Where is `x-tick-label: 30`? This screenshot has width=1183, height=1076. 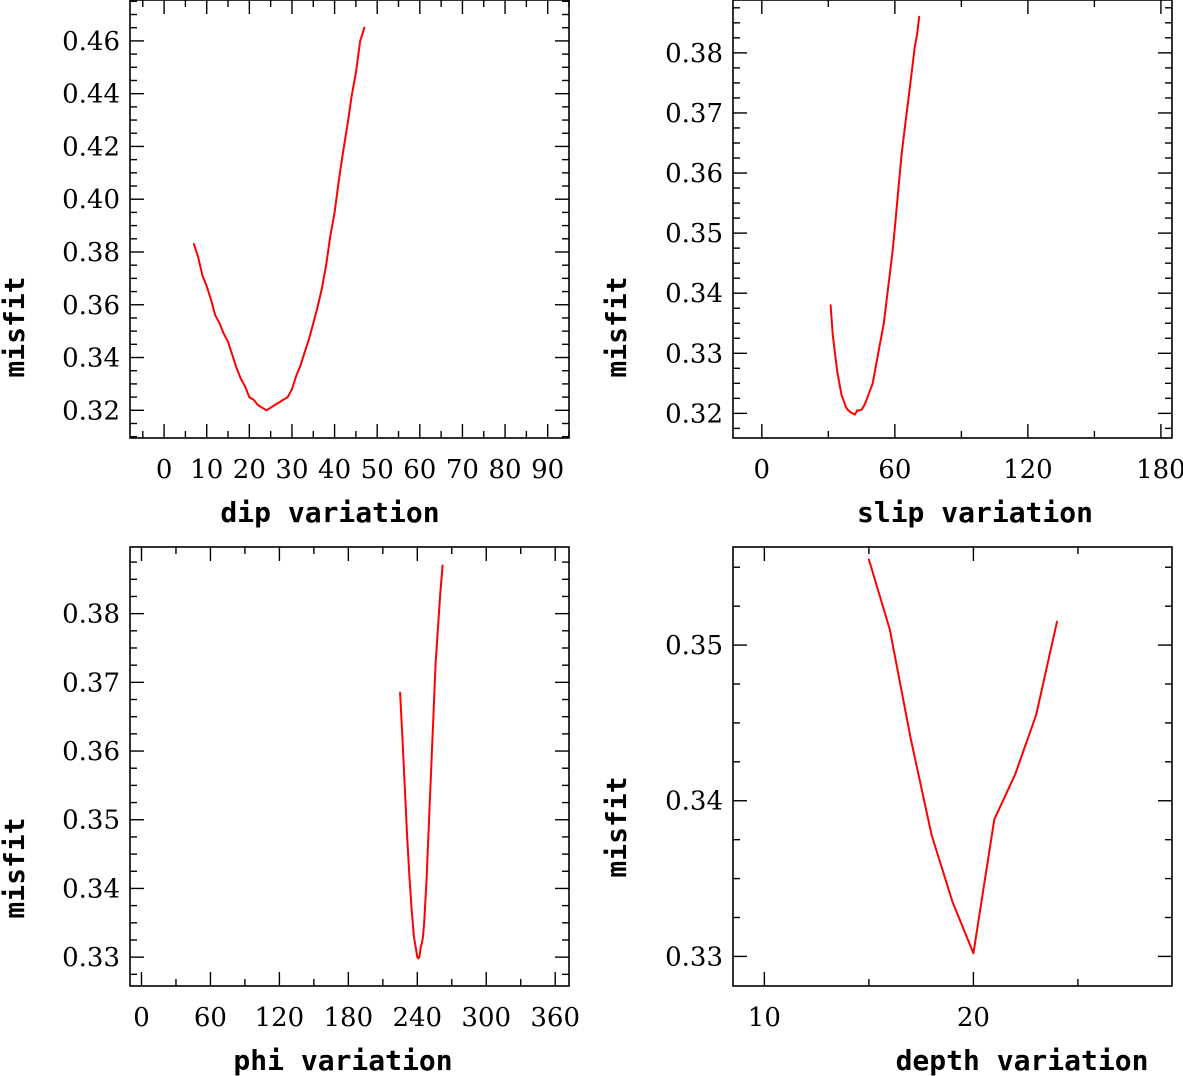 x-tick-label: 30 is located at coordinates (291, 470).